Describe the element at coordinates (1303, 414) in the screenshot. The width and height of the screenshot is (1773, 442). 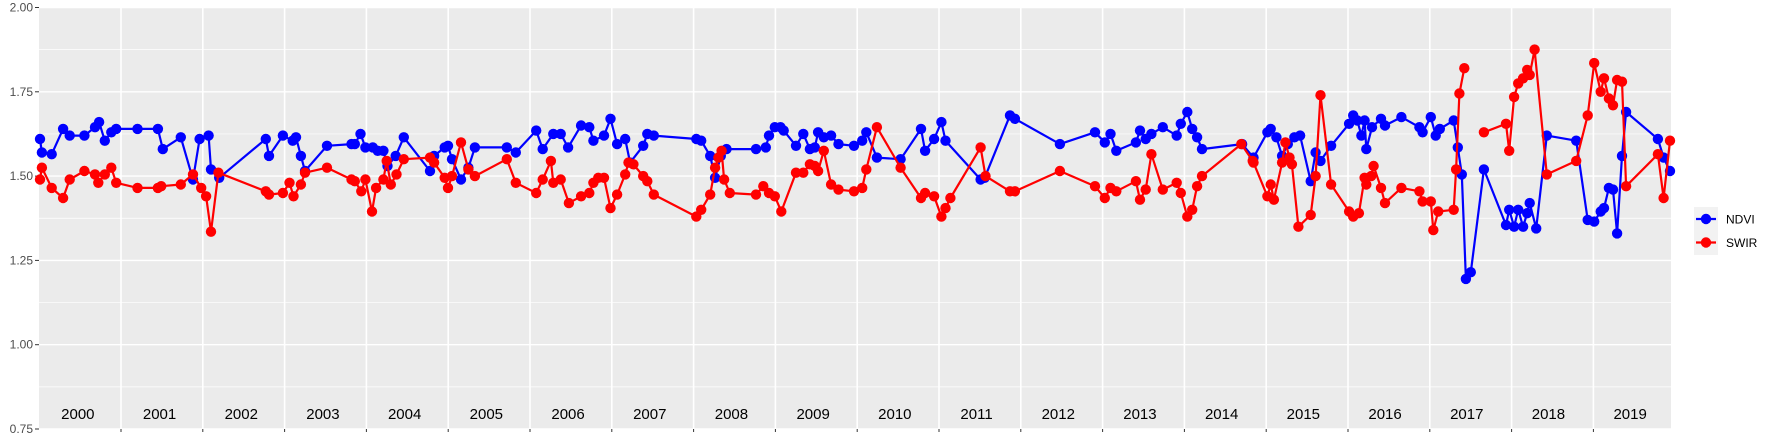
I see `year-label: 2015` at that location.